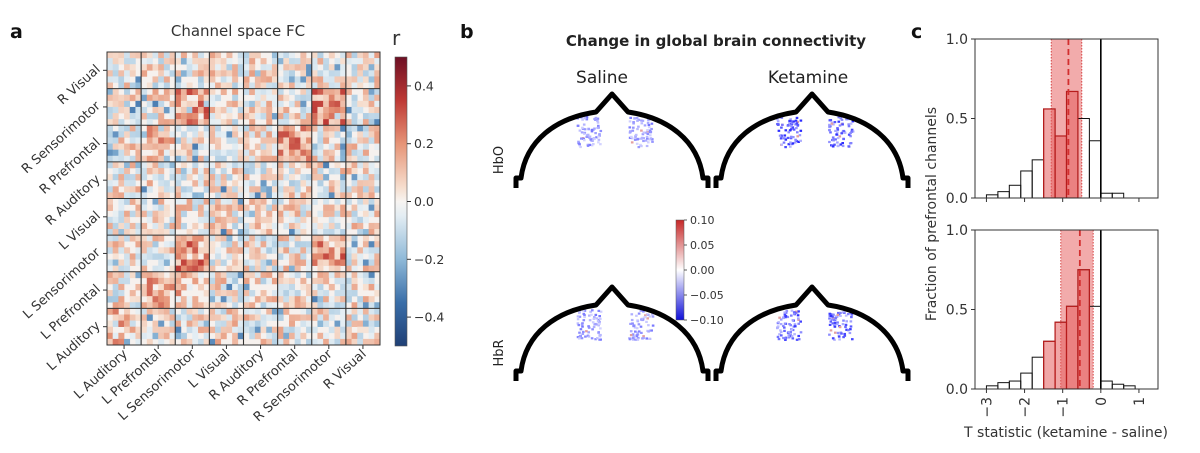  What do you see at coordinates (1061, 355) in the screenshot?
I see `hist-bar-highlight` at bounding box center [1061, 355].